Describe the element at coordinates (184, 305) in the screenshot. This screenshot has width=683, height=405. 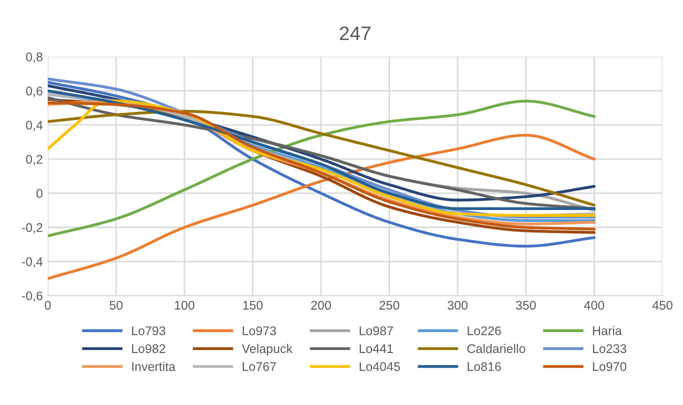
I see `x-tick-label: 100` at that location.